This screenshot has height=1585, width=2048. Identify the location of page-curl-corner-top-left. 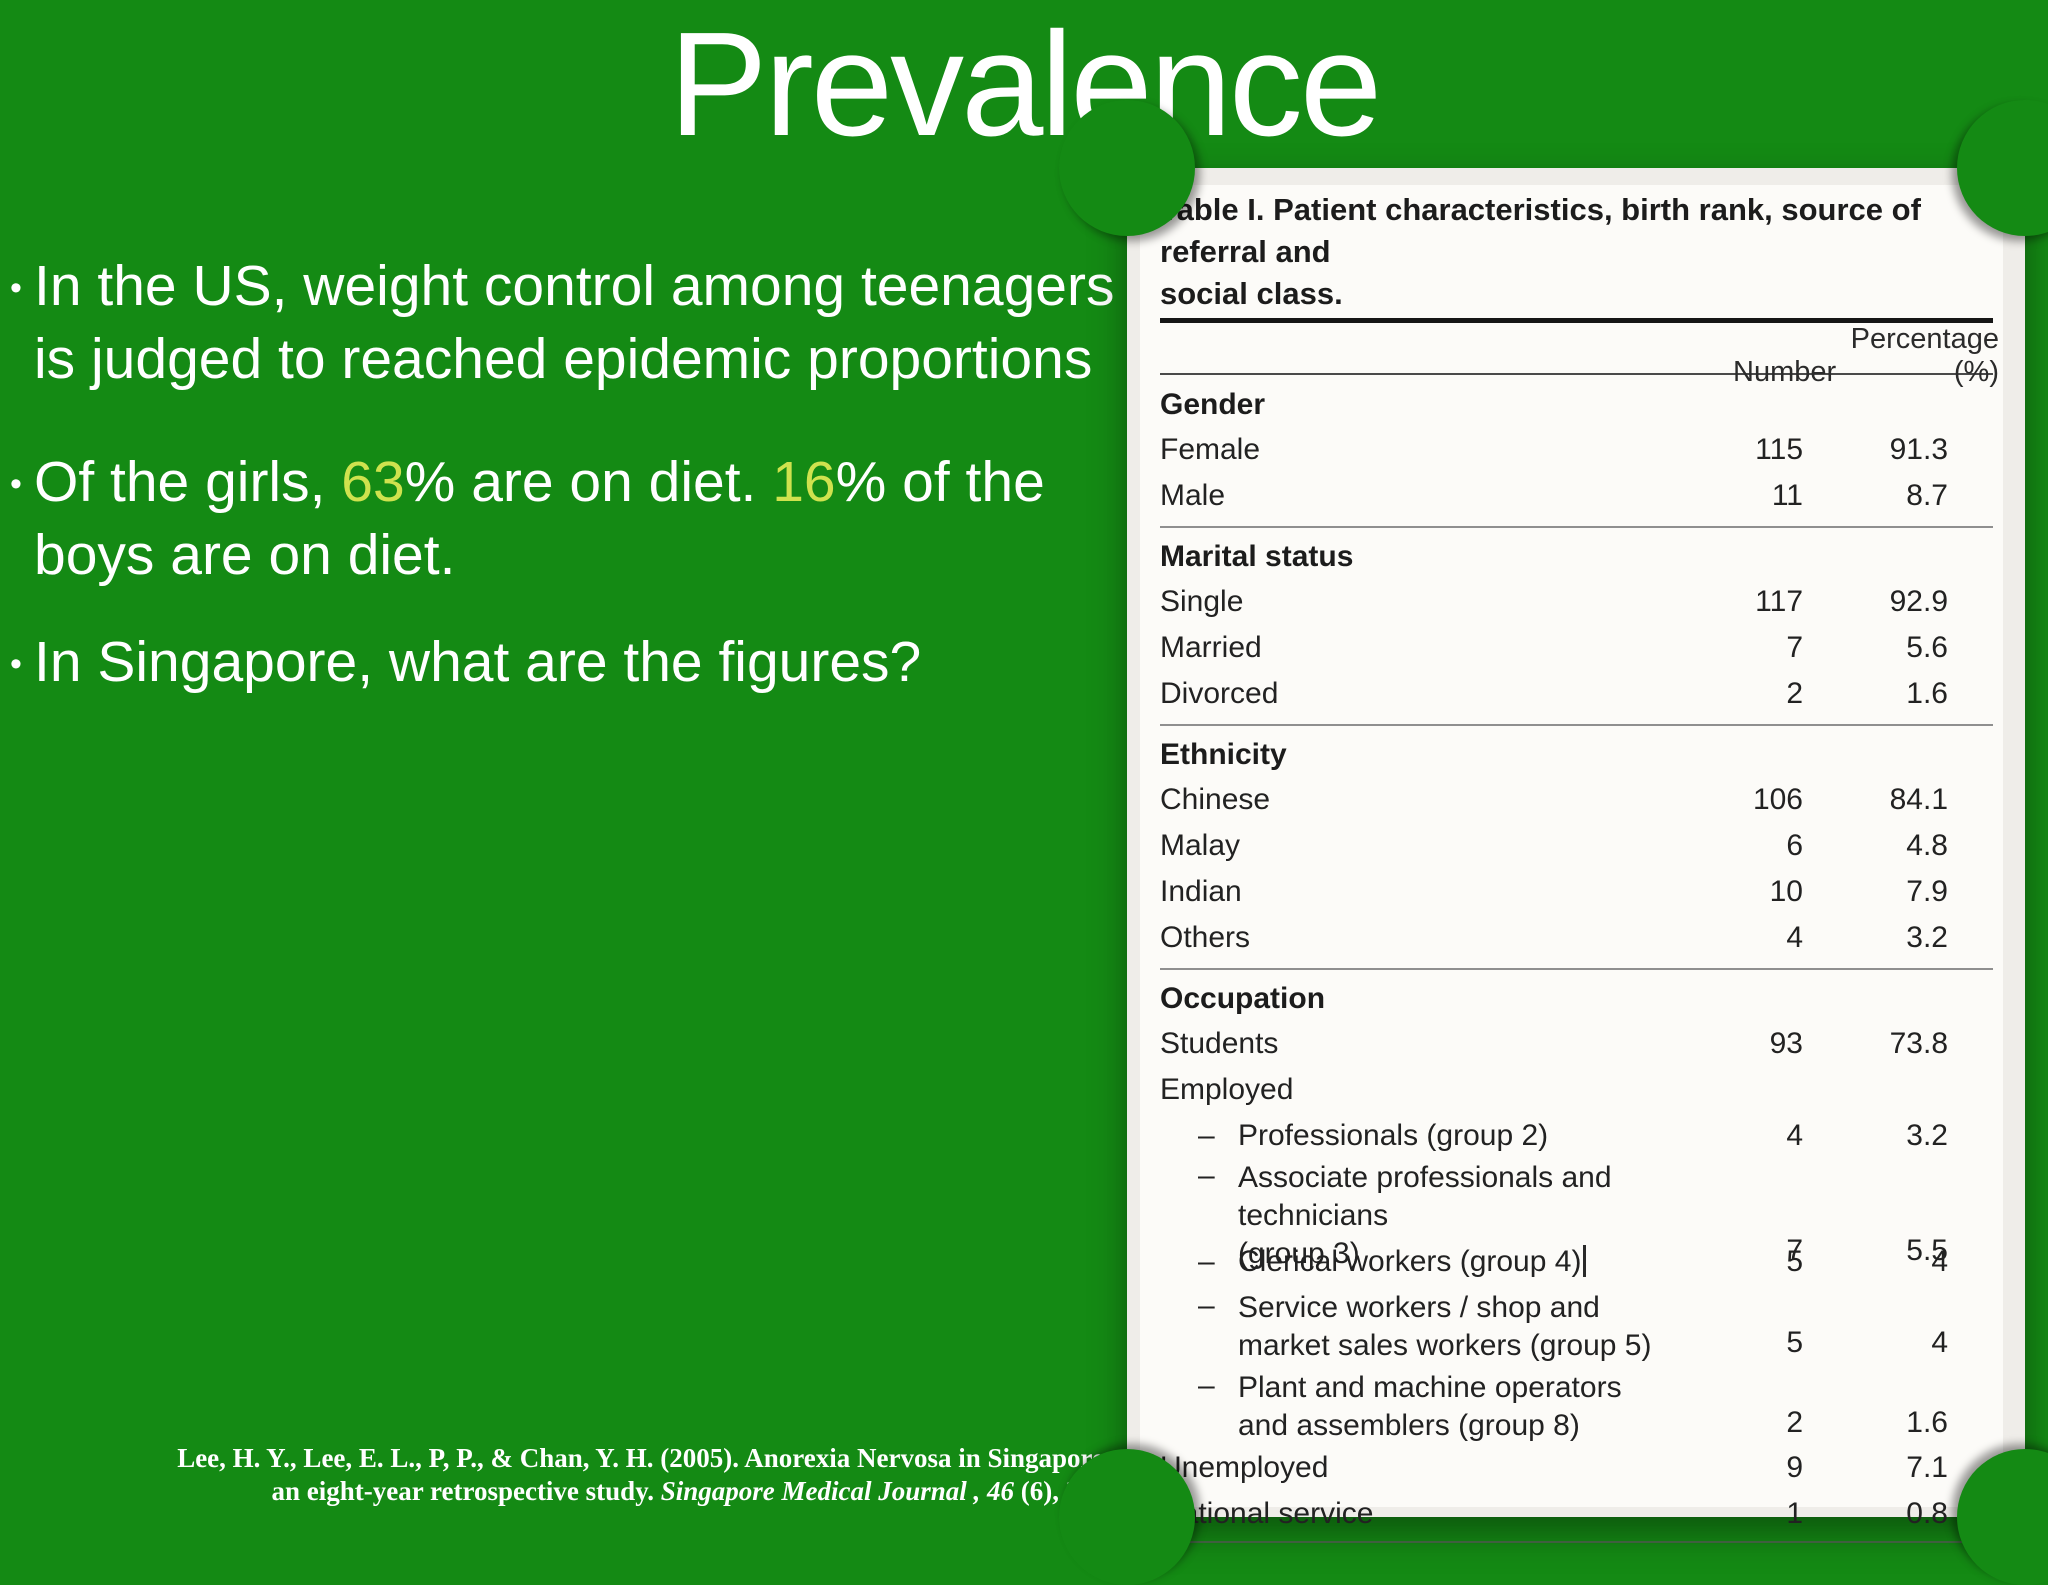
(1127, 168).